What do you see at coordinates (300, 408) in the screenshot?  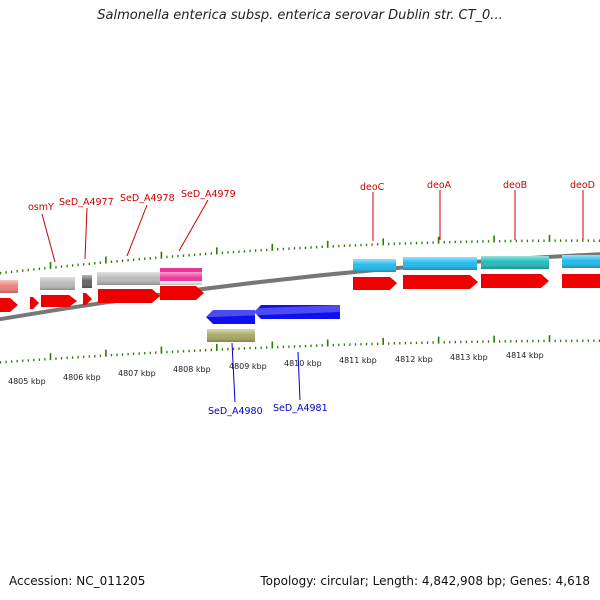 I see `gene-label-SeD_A4981: SeD_A4981` at bounding box center [300, 408].